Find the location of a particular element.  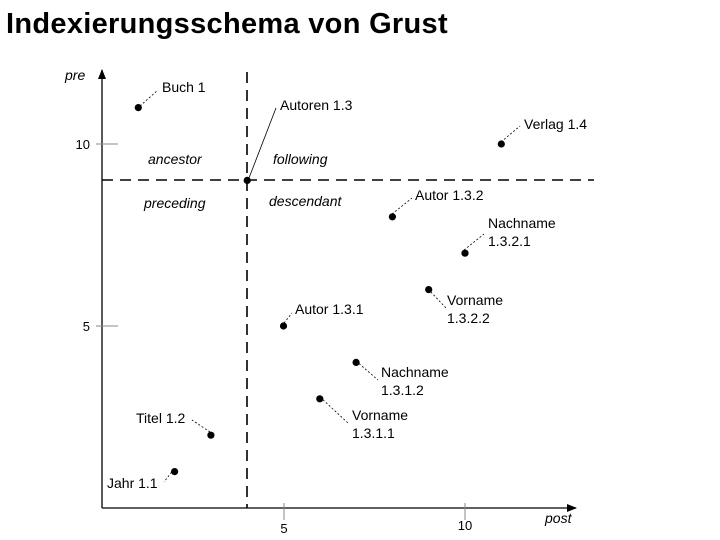

leader-titel is located at coordinates (201, 426).